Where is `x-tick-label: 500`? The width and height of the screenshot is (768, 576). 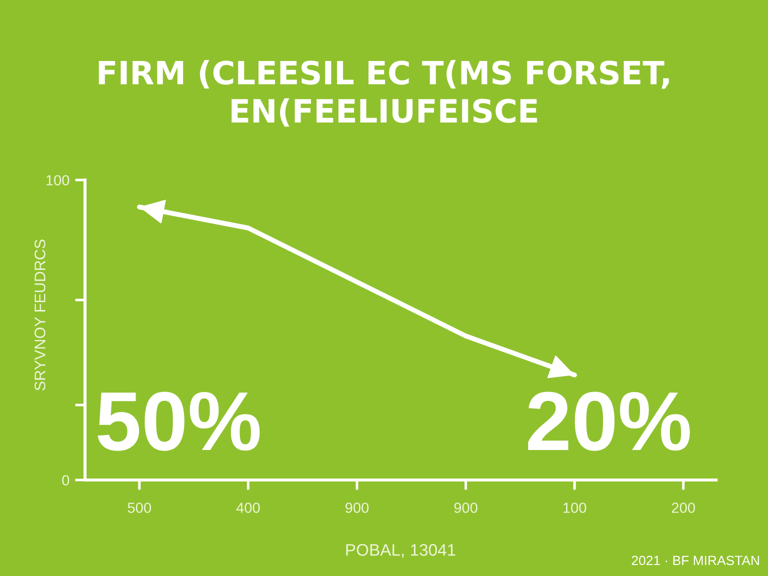 x-tick-label: 500 is located at coordinates (139, 507).